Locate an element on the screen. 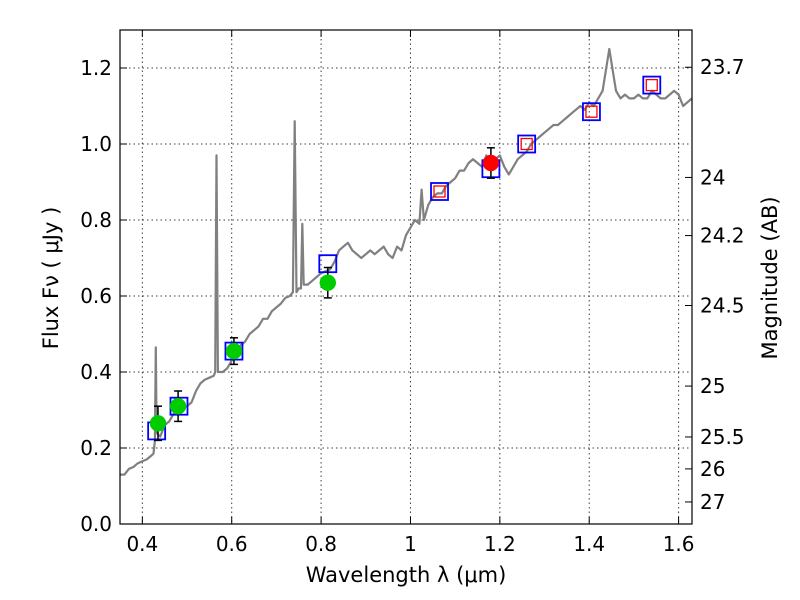 This screenshot has height=600, width=800. magnitude-tick-label: 27 is located at coordinates (712, 502).